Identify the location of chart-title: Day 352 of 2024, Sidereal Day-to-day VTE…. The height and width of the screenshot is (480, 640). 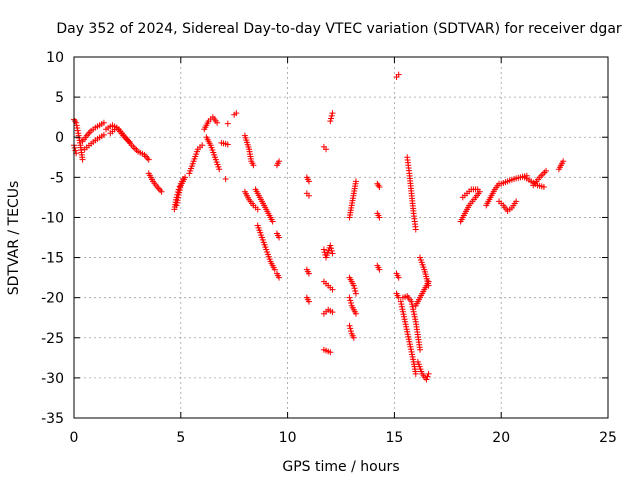
(339, 29).